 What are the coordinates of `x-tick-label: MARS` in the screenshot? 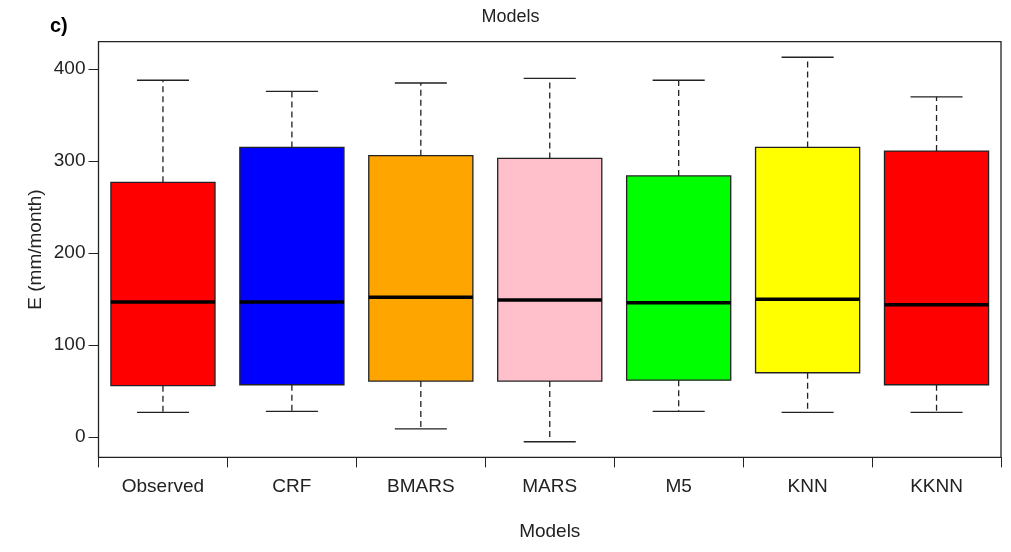 It's located at (550, 486).